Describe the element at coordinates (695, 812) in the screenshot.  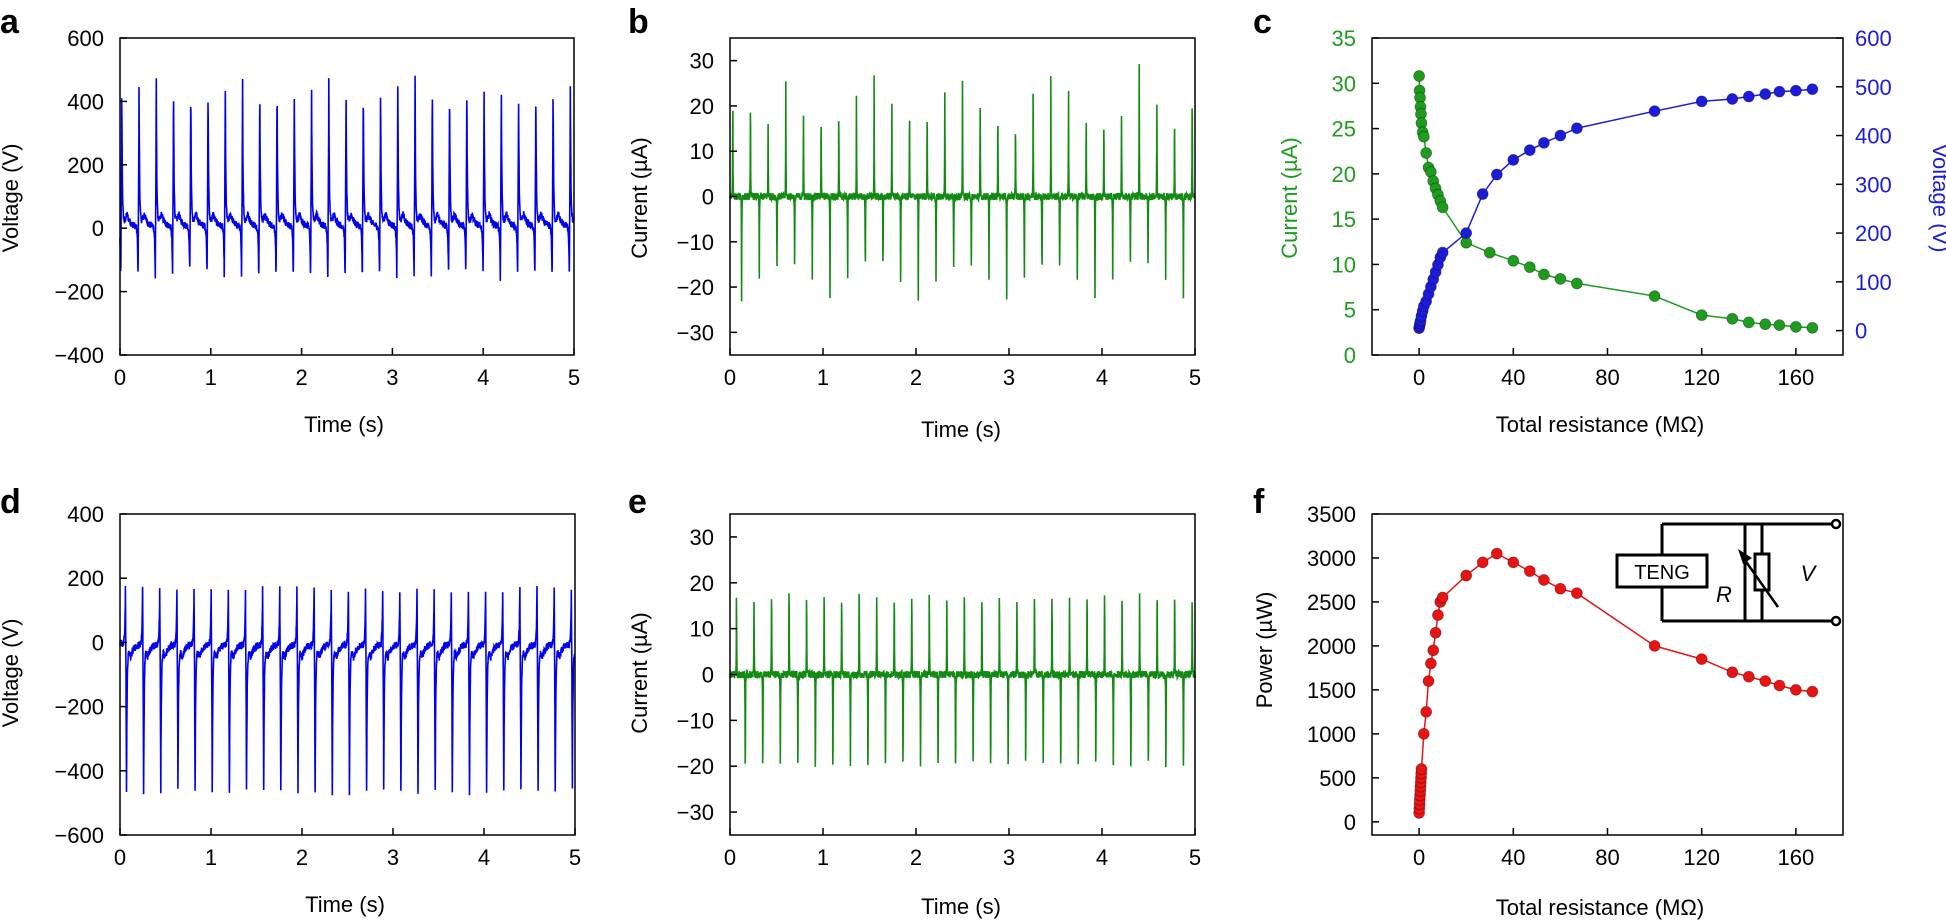
I see `y-tick-label: −30` at that location.